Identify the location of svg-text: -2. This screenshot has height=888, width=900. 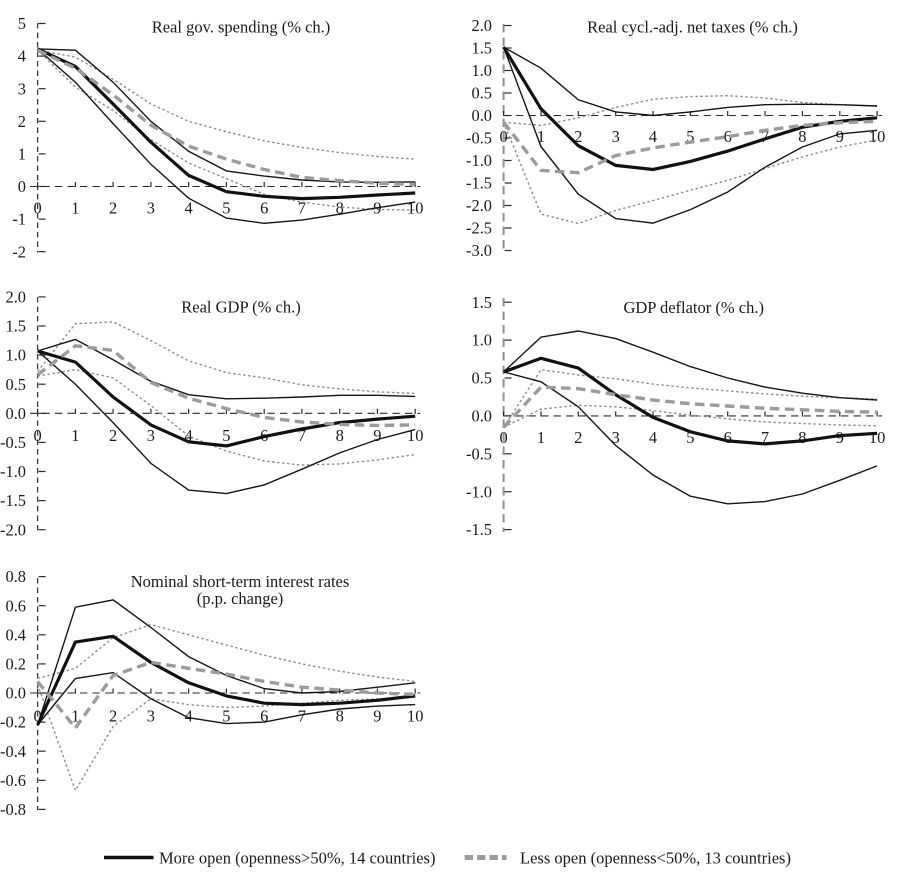
(19, 251).